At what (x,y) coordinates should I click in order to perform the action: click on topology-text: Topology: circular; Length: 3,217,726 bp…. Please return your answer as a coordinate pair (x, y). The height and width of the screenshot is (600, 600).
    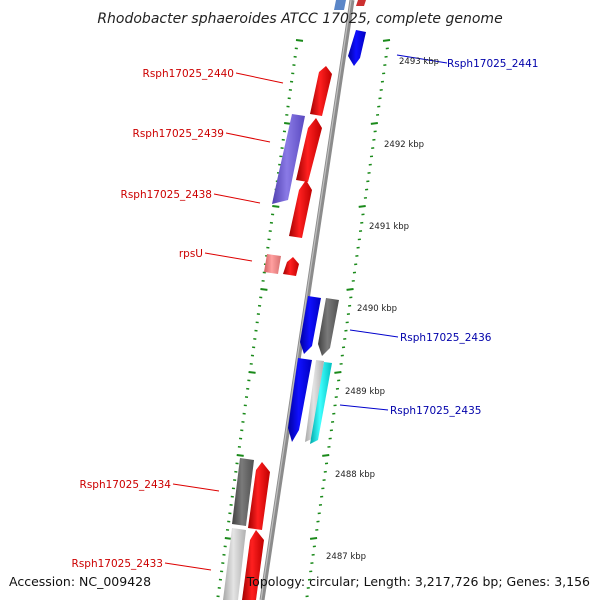
    Looking at the image, I should click on (418, 581).